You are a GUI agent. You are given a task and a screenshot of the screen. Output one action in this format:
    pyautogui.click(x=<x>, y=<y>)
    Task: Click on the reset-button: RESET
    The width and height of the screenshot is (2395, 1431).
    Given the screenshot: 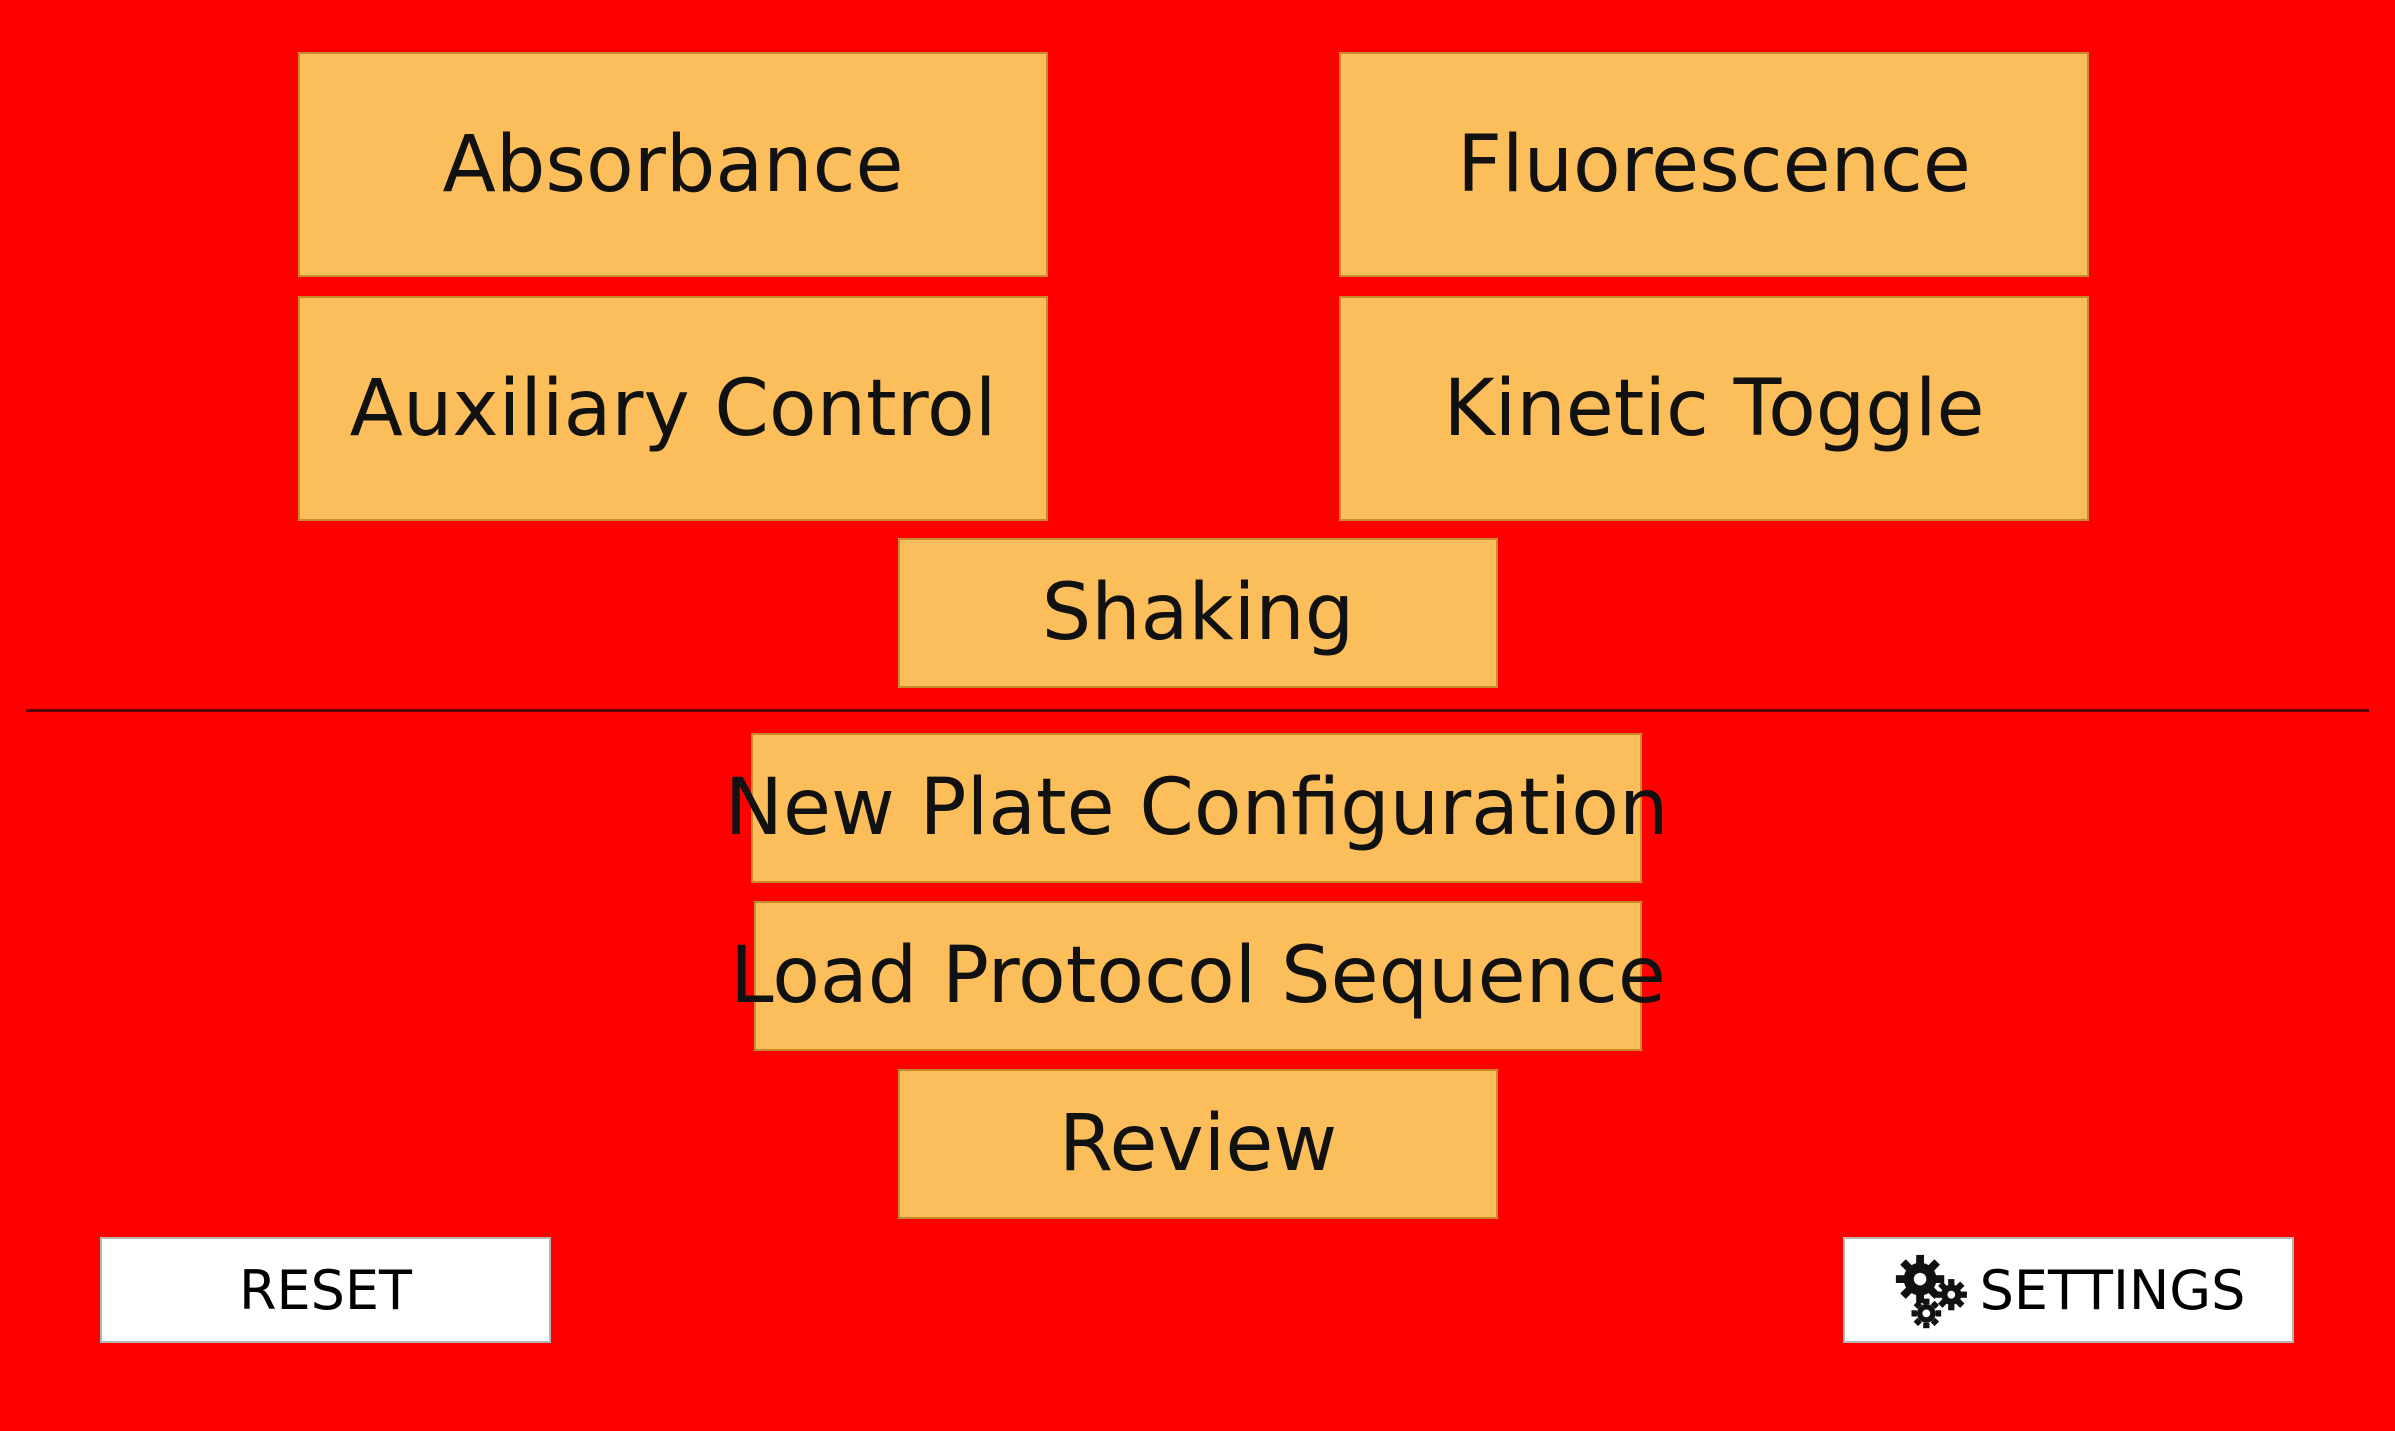 What is the action you would take?
    pyautogui.click(x=325, y=1290)
    